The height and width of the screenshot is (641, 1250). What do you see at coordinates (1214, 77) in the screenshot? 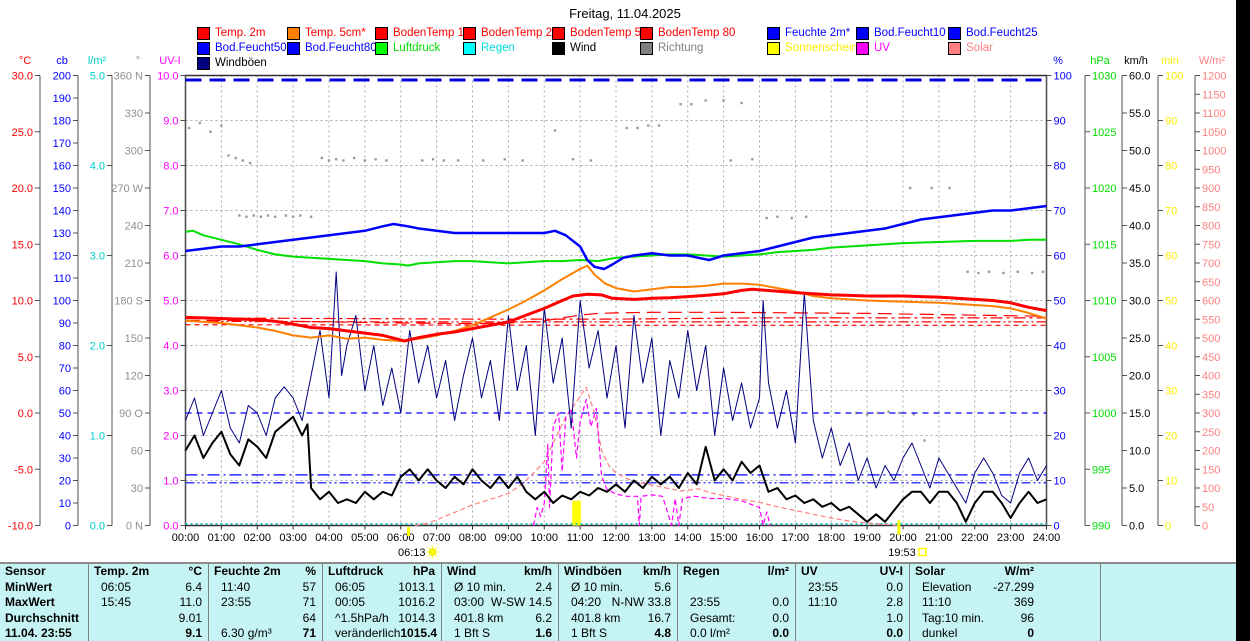
I see `tick-label: 1200` at bounding box center [1214, 77].